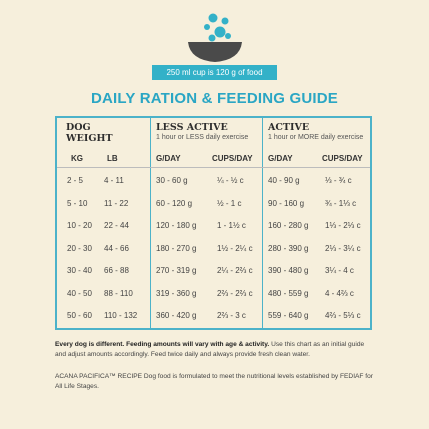  Describe the element at coordinates (176, 315) in the screenshot. I see `cell-g-day-less: 360 - 420 g` at that location.